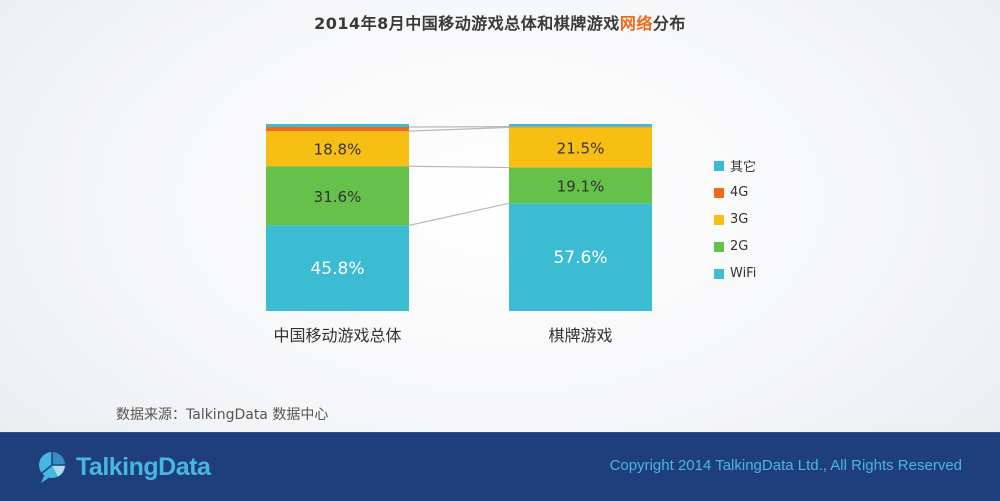 The height and width of the screenshot is (501, 1000). What do you see at coordinates (580, 258) in the screenshot?
I see `data-label: 57.6%` at bounding box center [580, 258].